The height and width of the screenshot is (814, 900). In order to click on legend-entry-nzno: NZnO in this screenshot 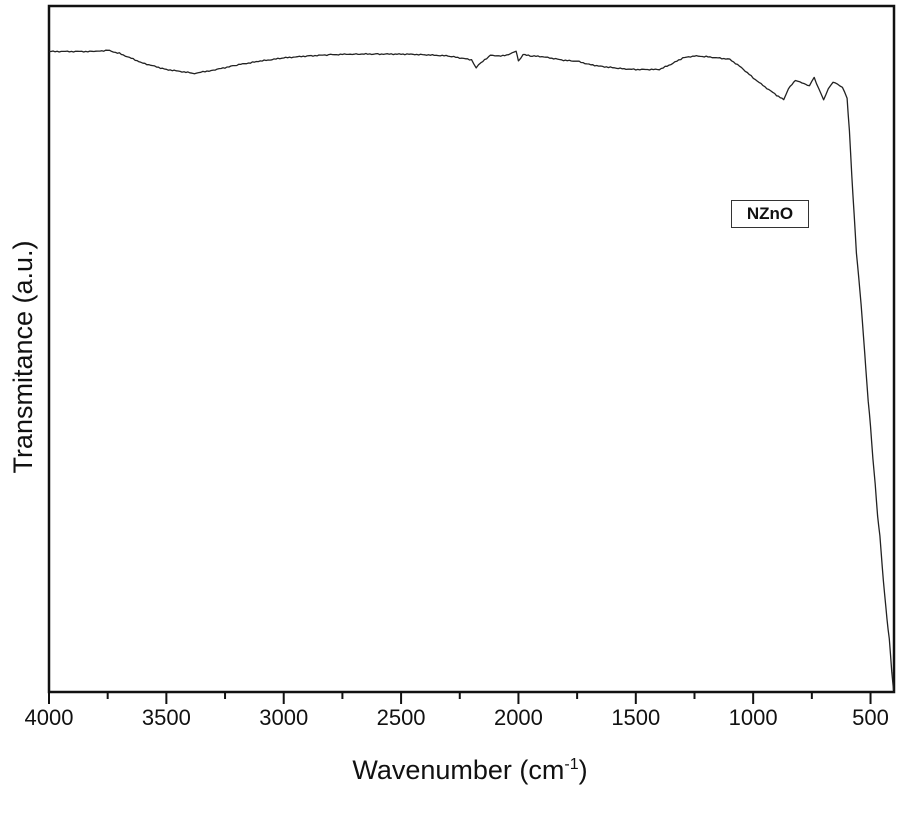, I will do `click(770, 213)`.